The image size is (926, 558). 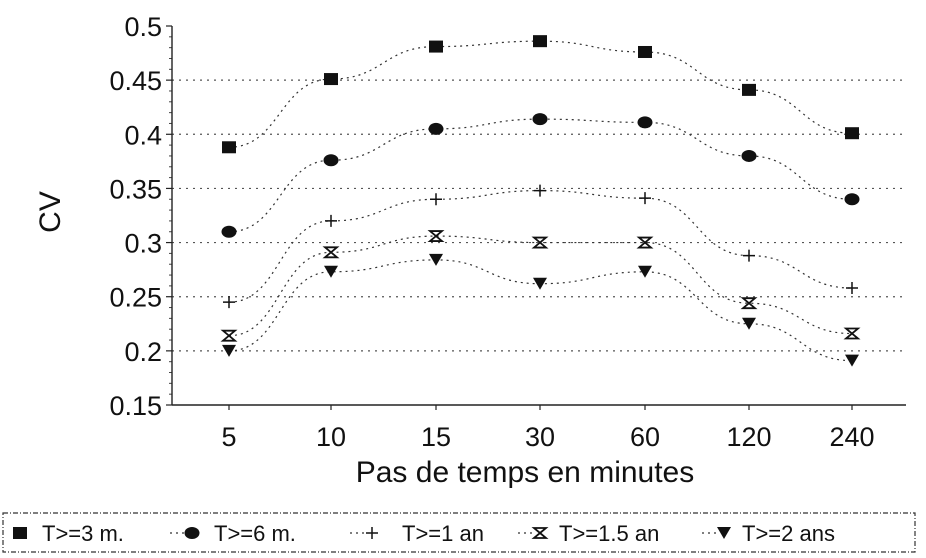 I want to click on y-tick-label: 0.25, so click(x=135, y=298).